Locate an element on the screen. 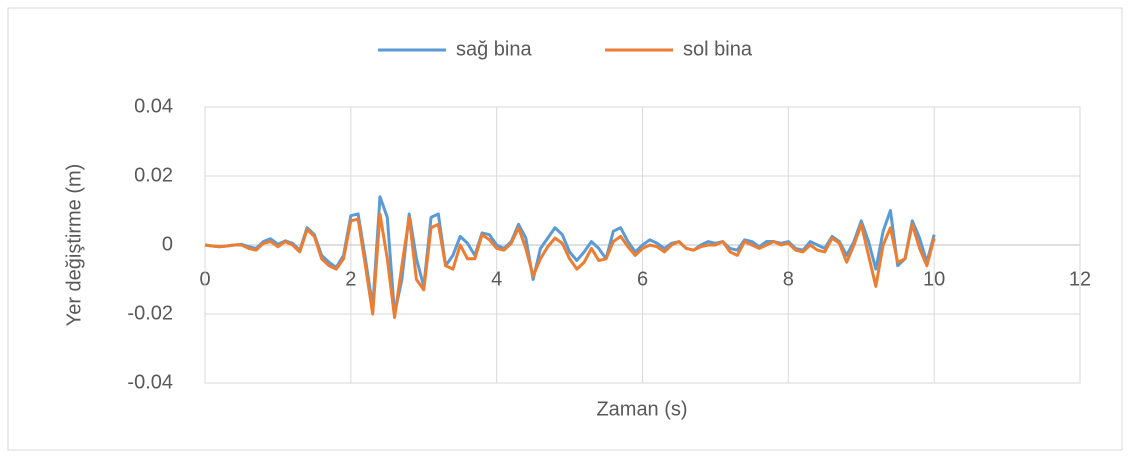  x-tick-label: 6 is located at coordinates (642, 279).